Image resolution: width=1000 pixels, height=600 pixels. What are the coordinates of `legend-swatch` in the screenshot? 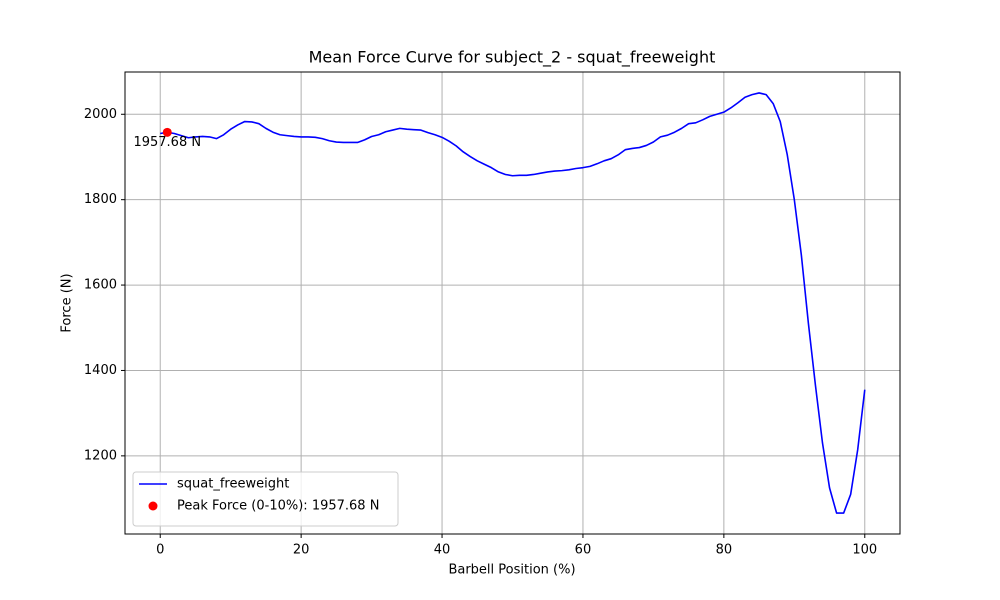 It's located at (153, 506).